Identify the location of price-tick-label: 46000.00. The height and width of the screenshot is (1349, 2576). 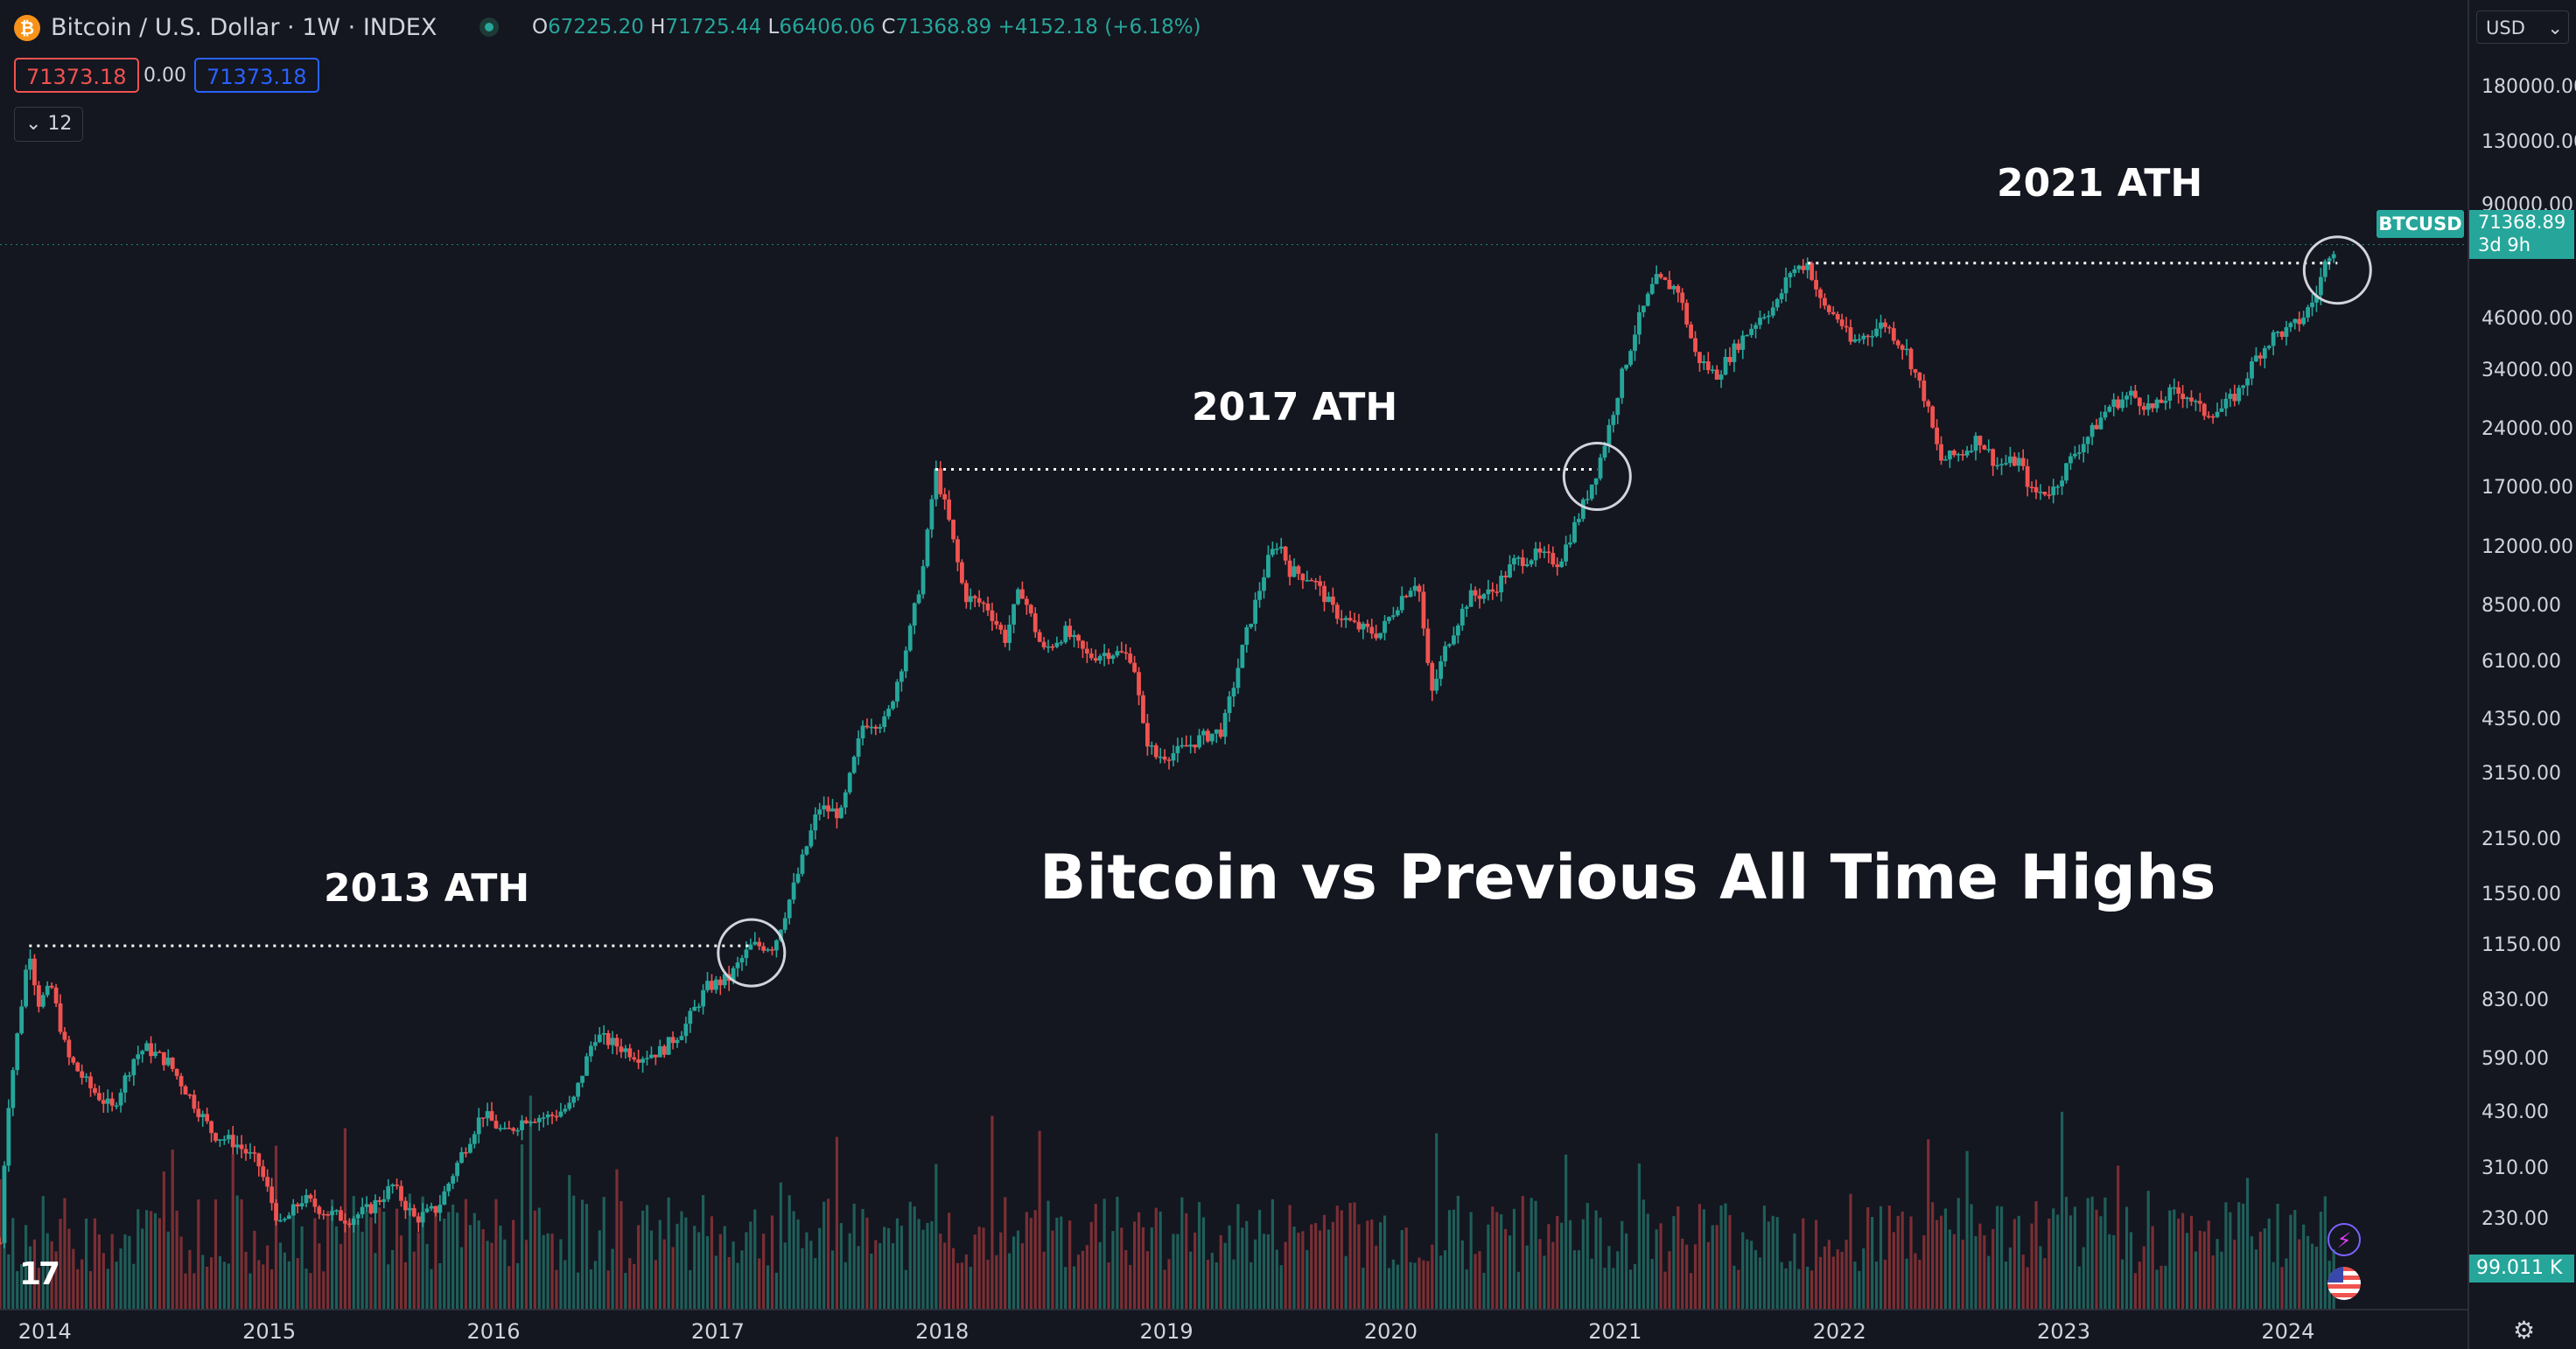
(2527, 318).